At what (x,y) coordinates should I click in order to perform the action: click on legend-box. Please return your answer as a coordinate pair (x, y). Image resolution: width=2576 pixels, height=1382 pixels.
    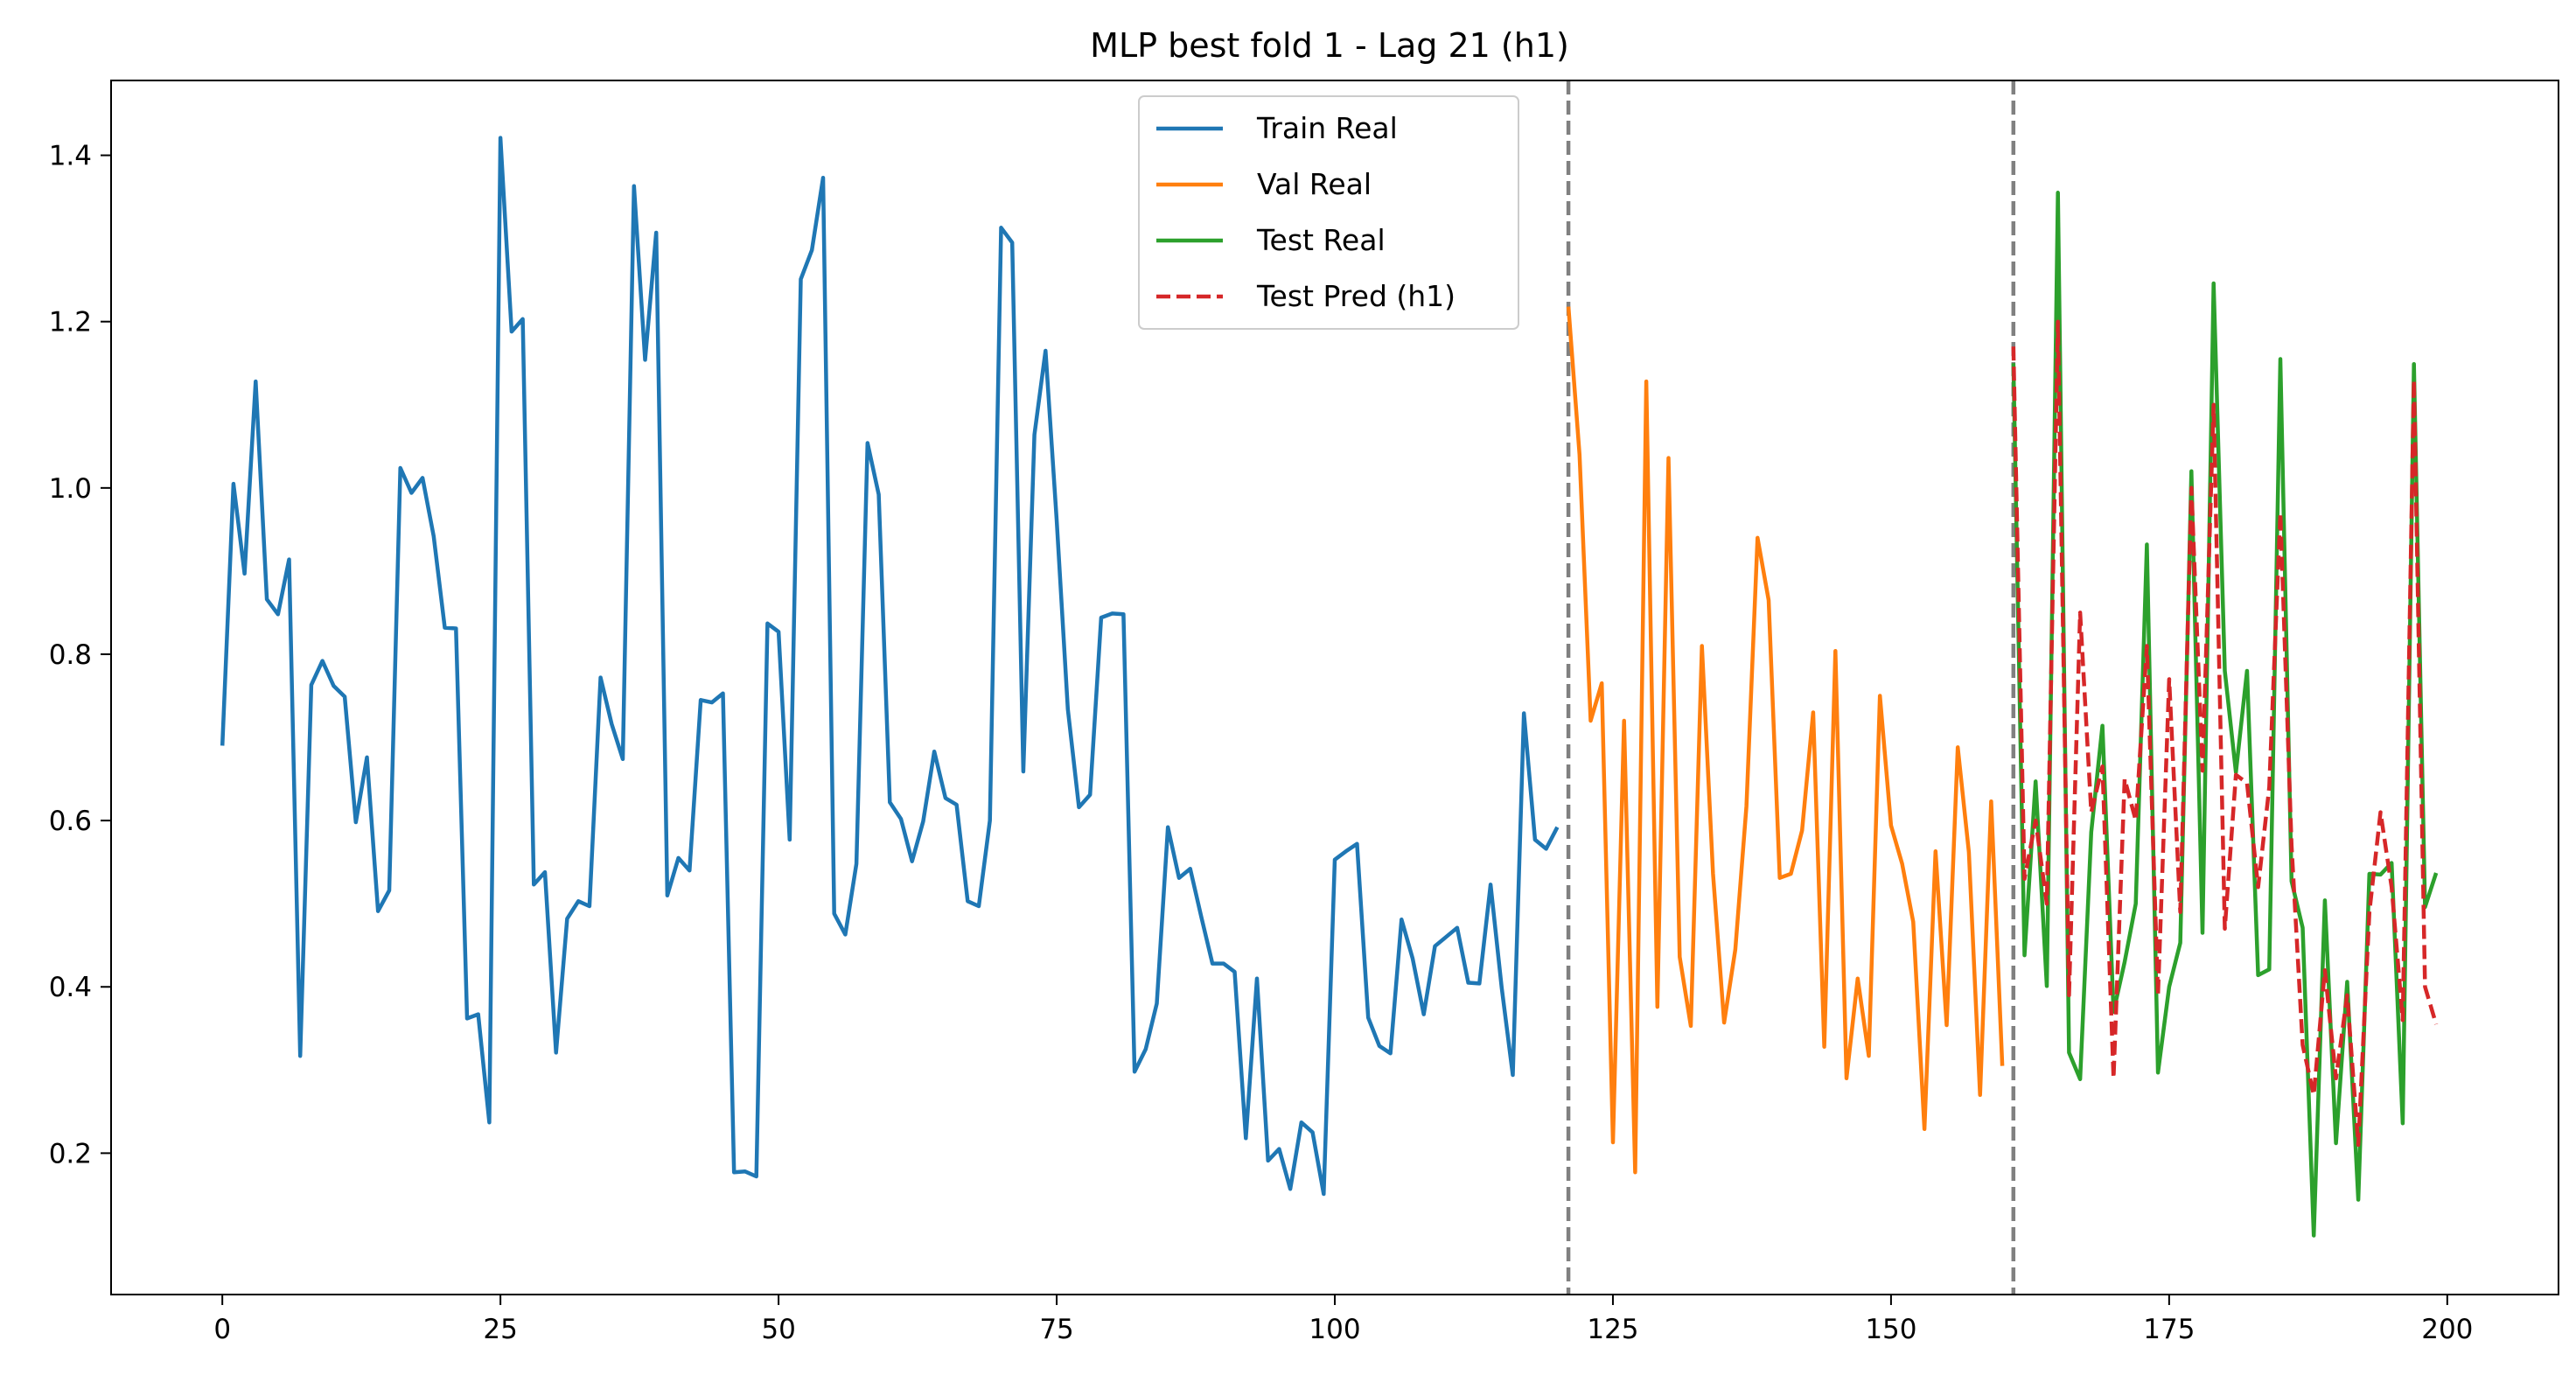
    Looking at the image, I should click on (1328, 212).